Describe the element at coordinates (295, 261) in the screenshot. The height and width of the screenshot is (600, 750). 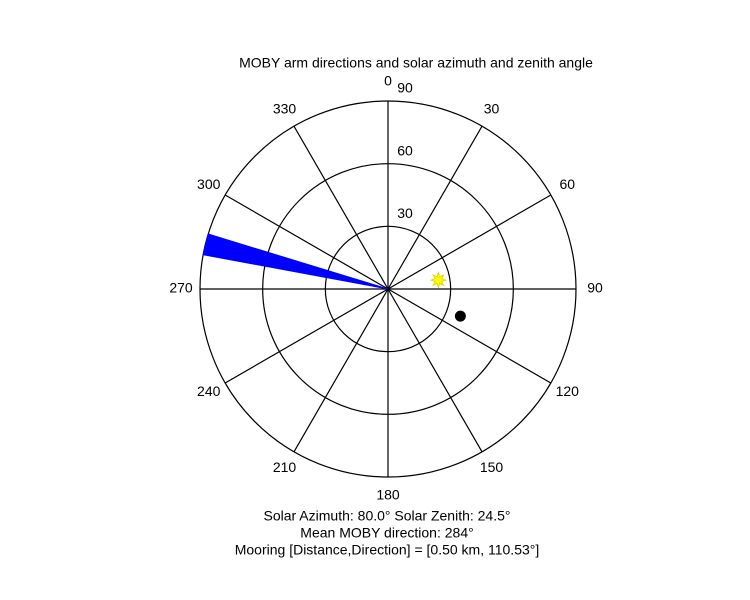
I see `arm-wedge` at that location.